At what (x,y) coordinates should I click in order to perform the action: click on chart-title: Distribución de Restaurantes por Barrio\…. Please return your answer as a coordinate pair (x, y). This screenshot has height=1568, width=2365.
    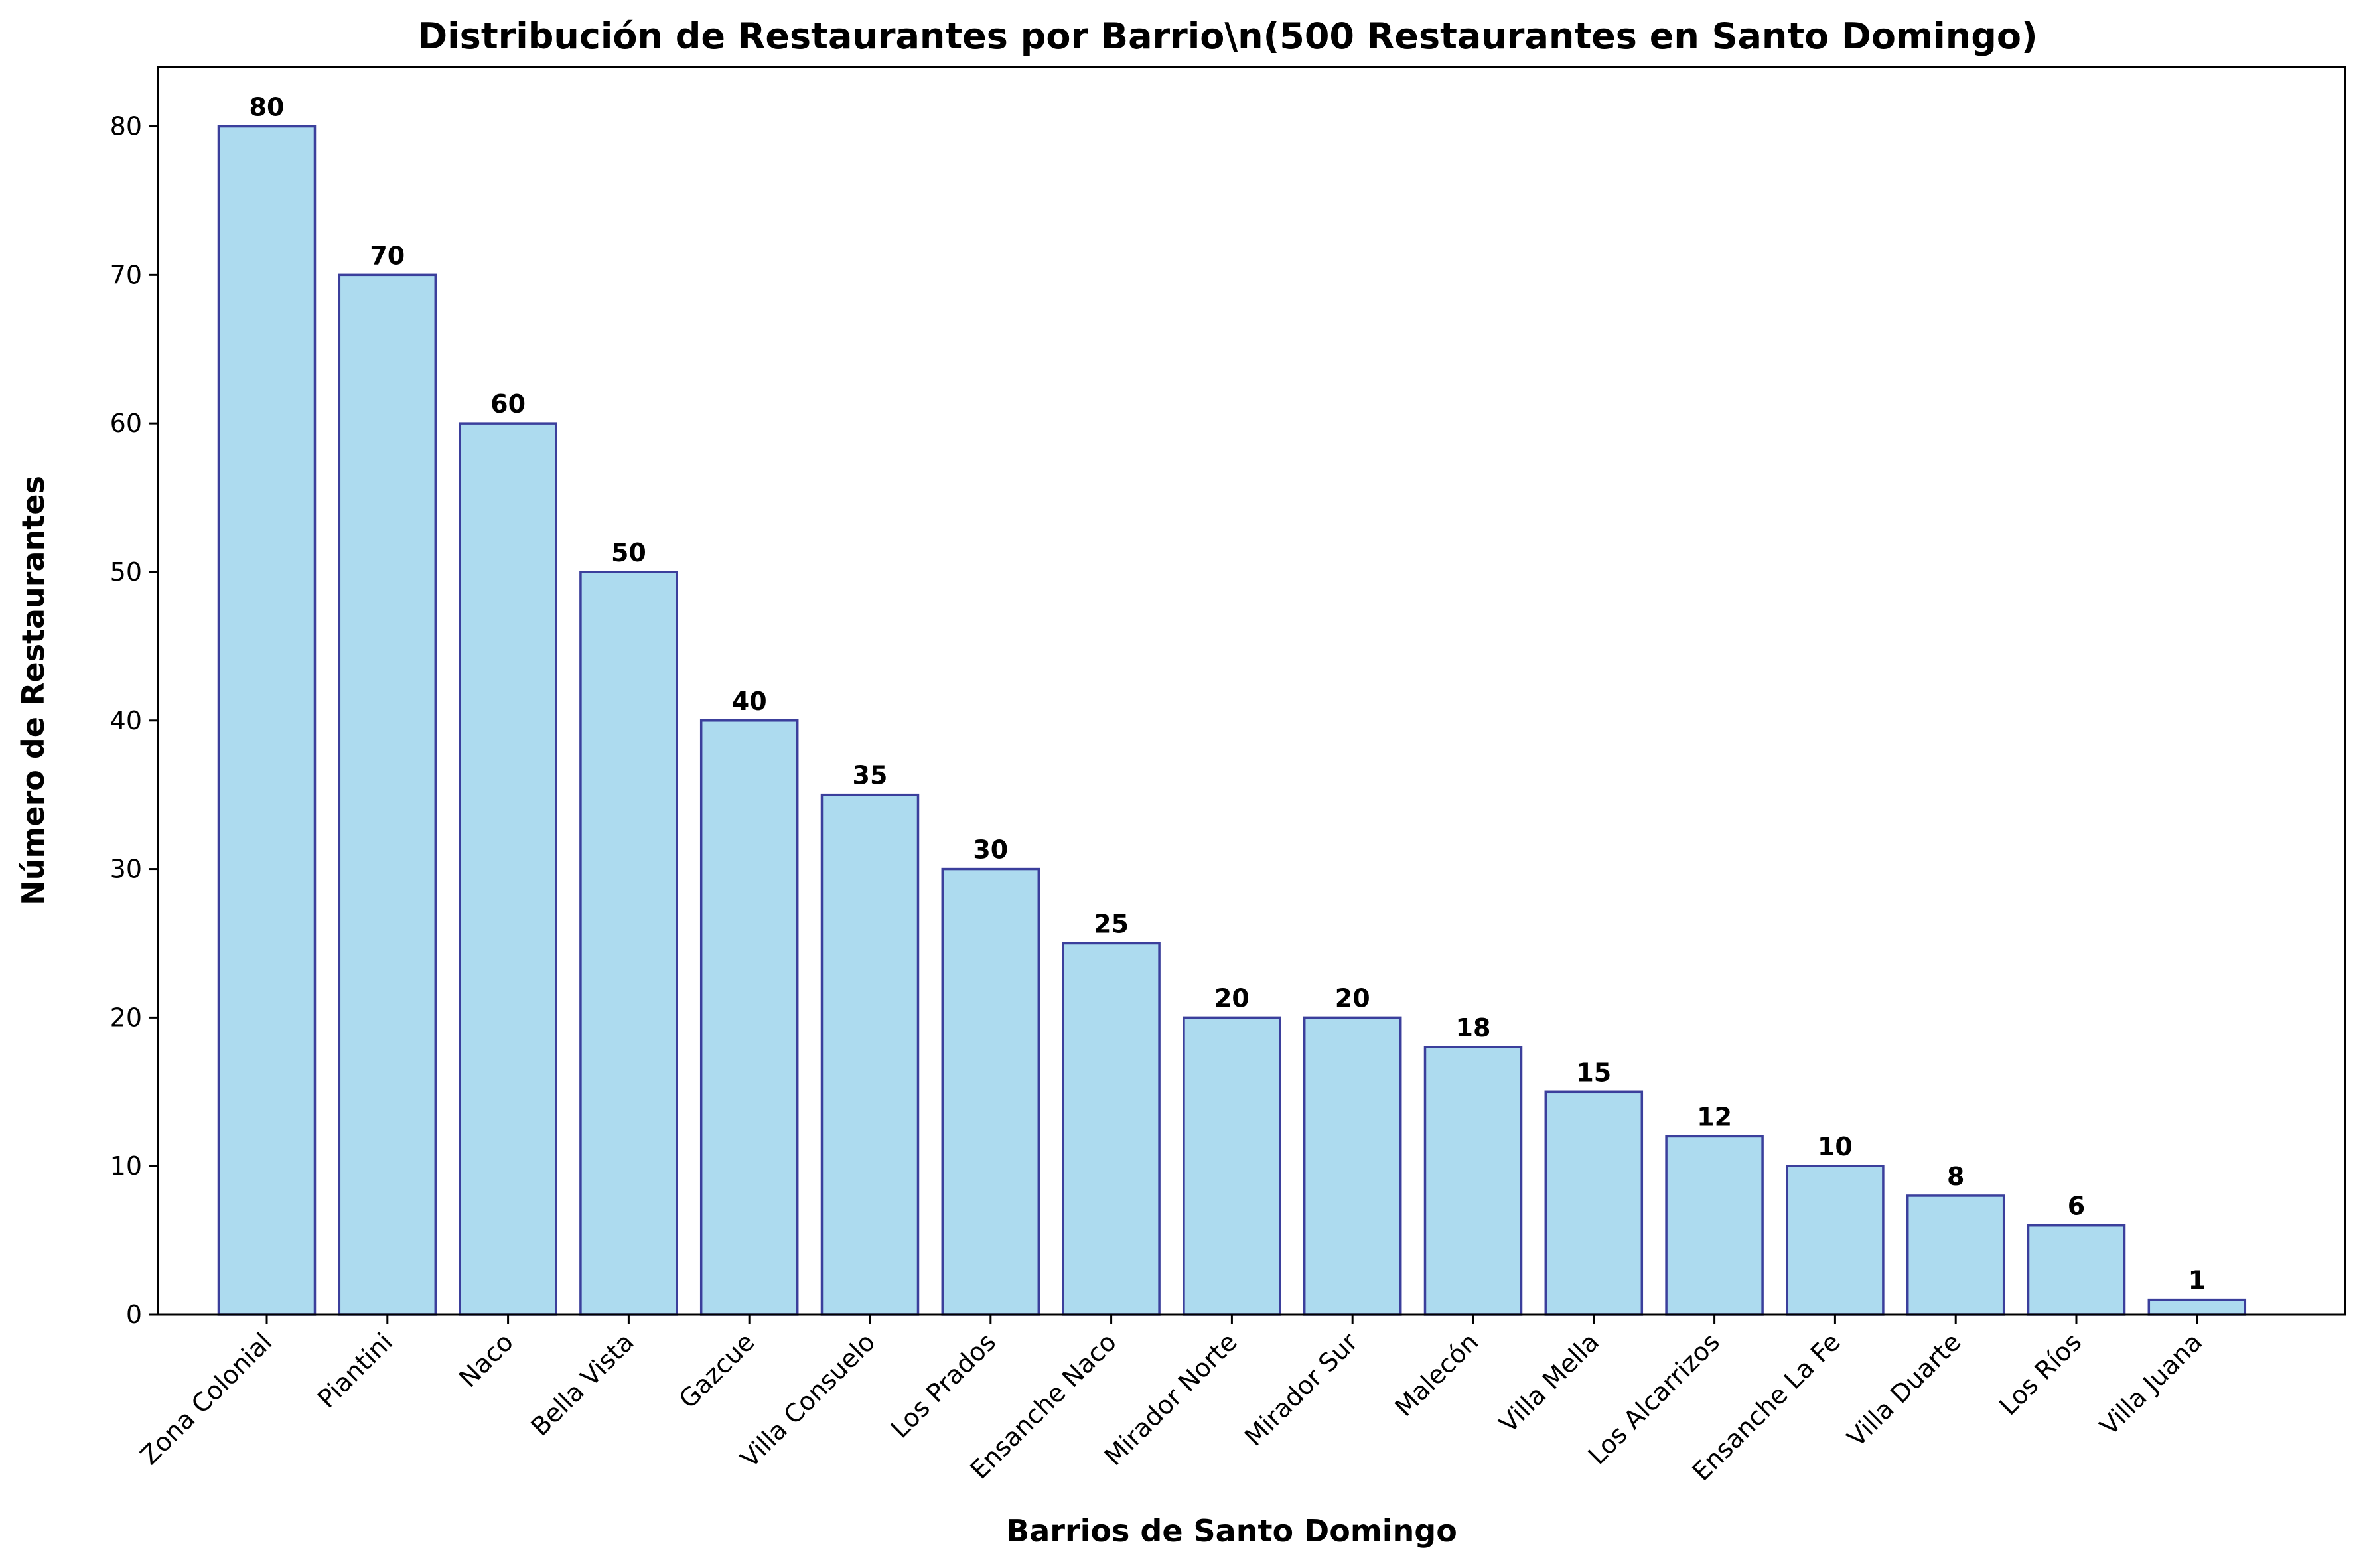
    Looking at the image, I should click on (1227, 36).